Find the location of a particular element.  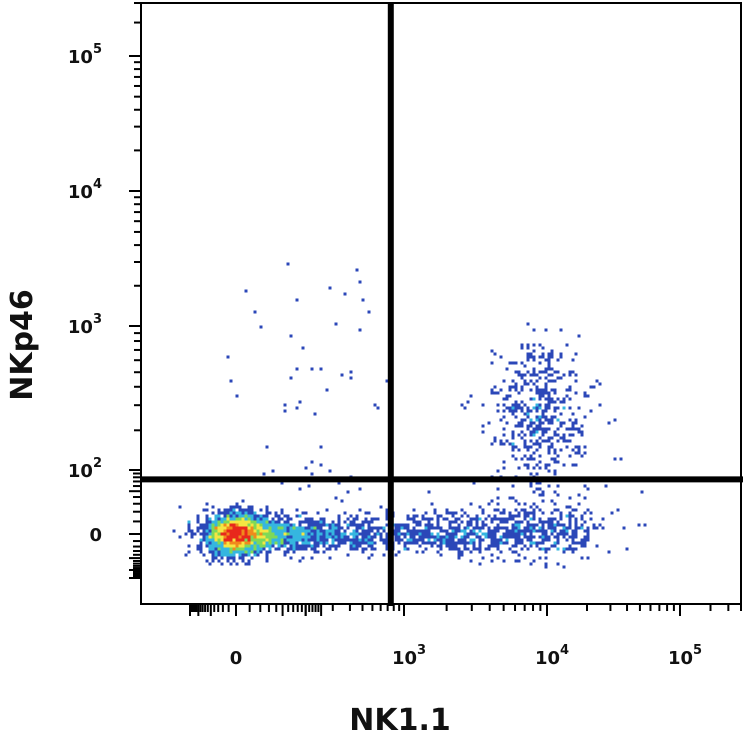

y-axis-minor-ticks is located at coordinates (135, 290).